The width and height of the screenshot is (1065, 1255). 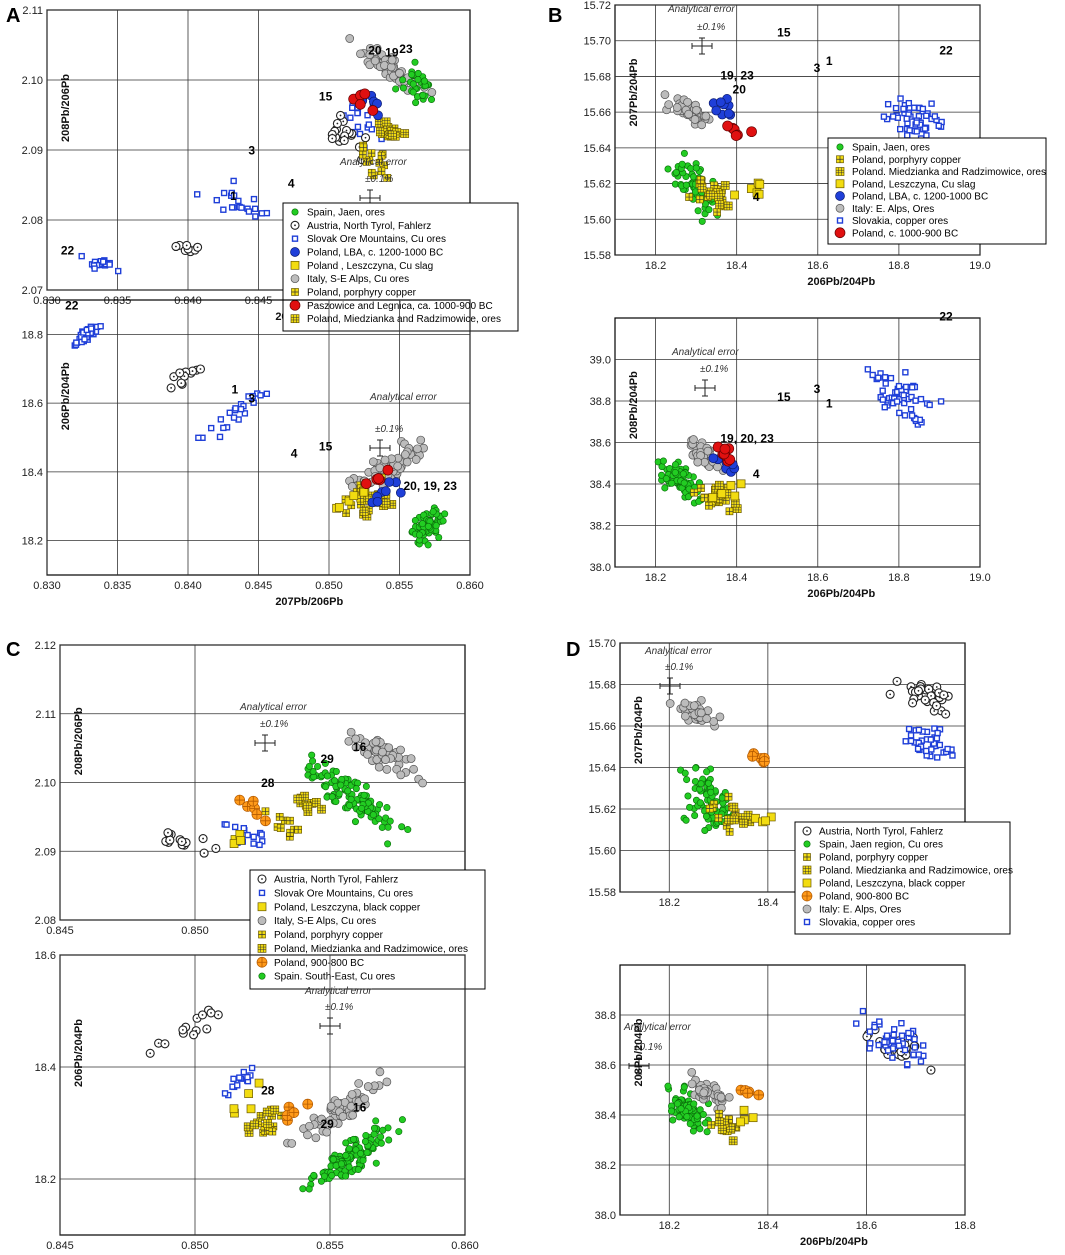 What do you see at coordinates (817, 68) in the screenshot?
I see `point-label: 3` at bounding box center [817, 68].